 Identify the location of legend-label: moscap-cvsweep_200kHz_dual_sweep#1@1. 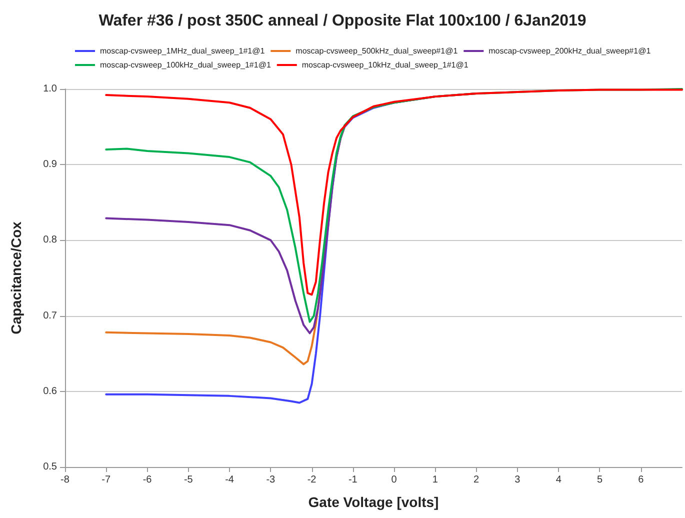
(570, 51).